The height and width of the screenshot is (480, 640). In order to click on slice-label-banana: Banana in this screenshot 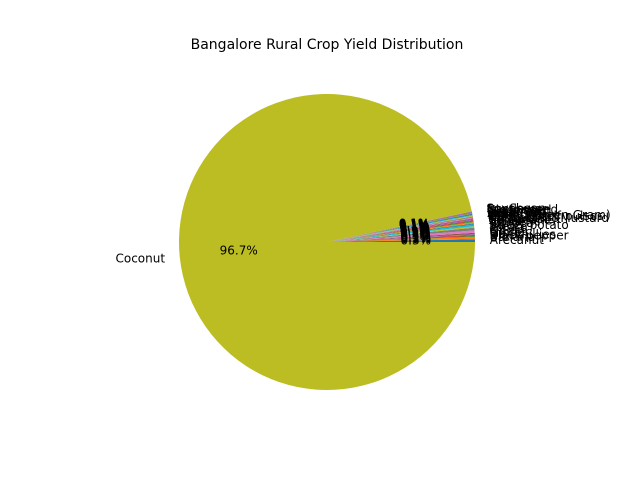, I will do `click(513, 237)`.